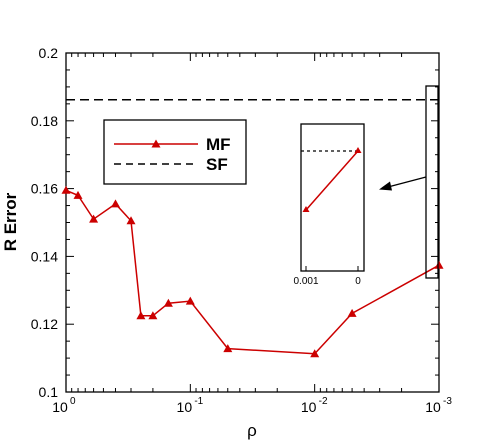 The width and height of the screenshot is (498, 443). What do you see at coordinates (73, 401) in the screenshot?
I see `x-tick-exponent: 0` at bounding box center [73, 401].